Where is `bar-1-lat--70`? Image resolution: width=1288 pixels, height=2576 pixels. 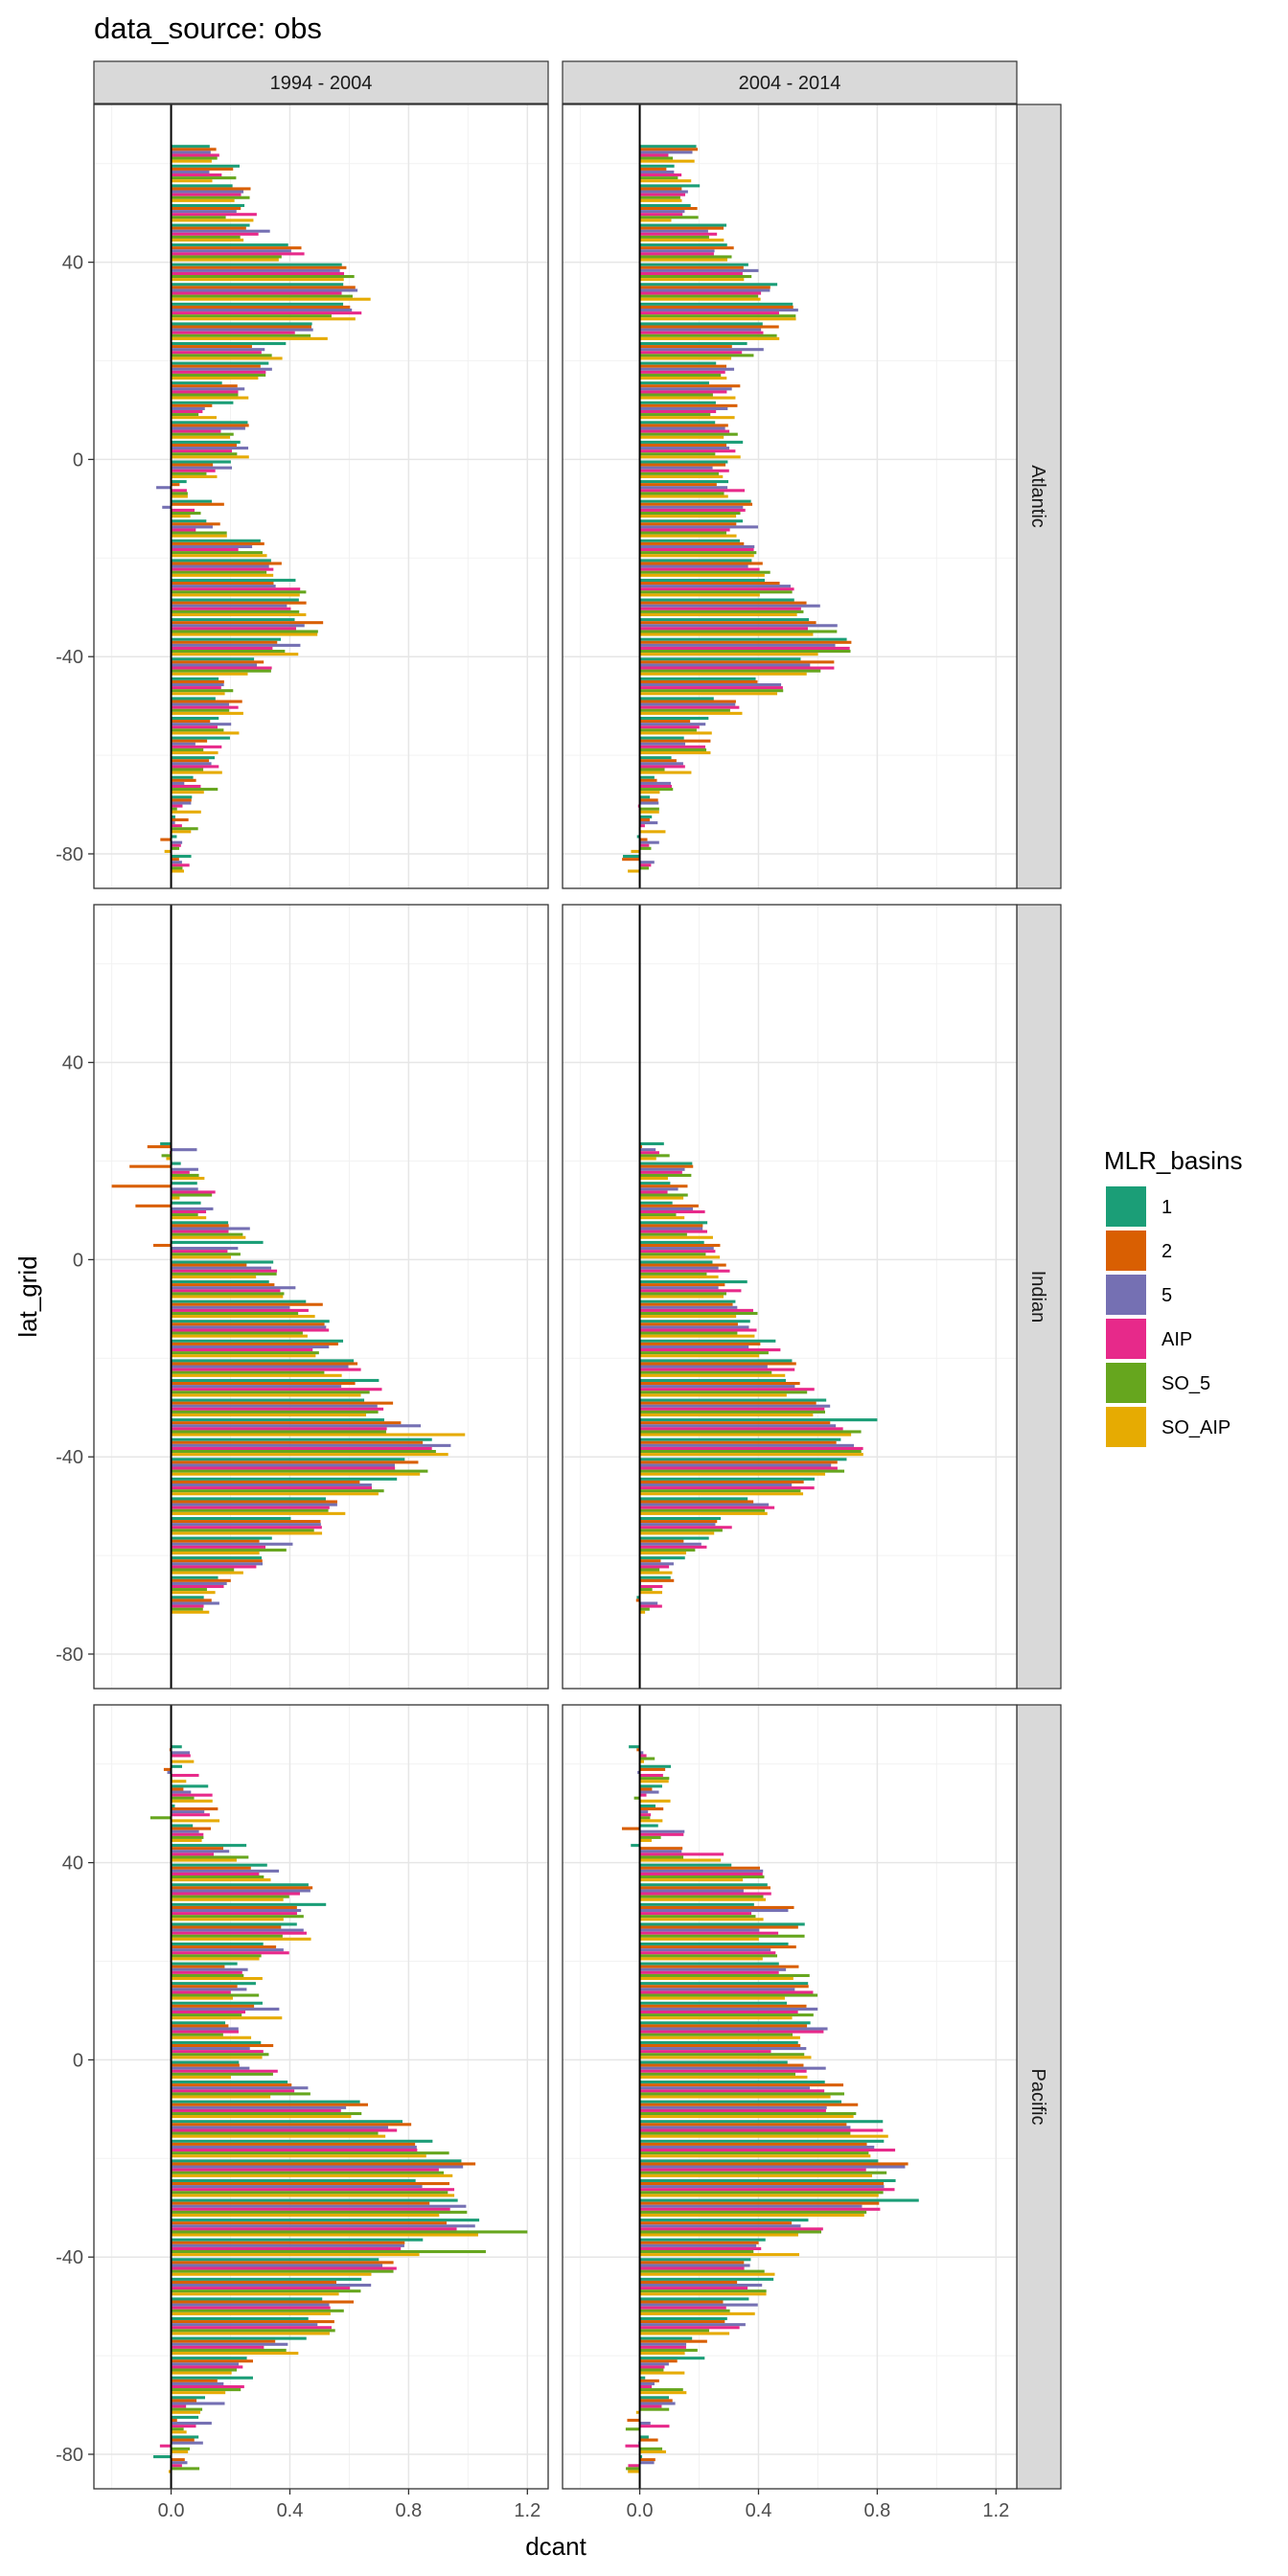
bar-1-lat--70 is located at coordinates (645, 797).